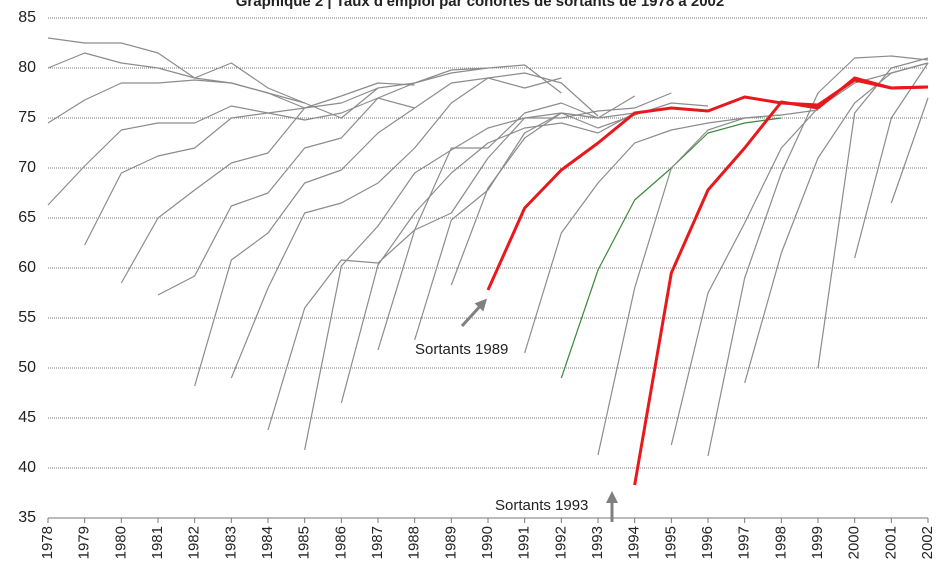 The image size is (938, 581). I want to click on y-tick-label: 40, so click(27, 467).